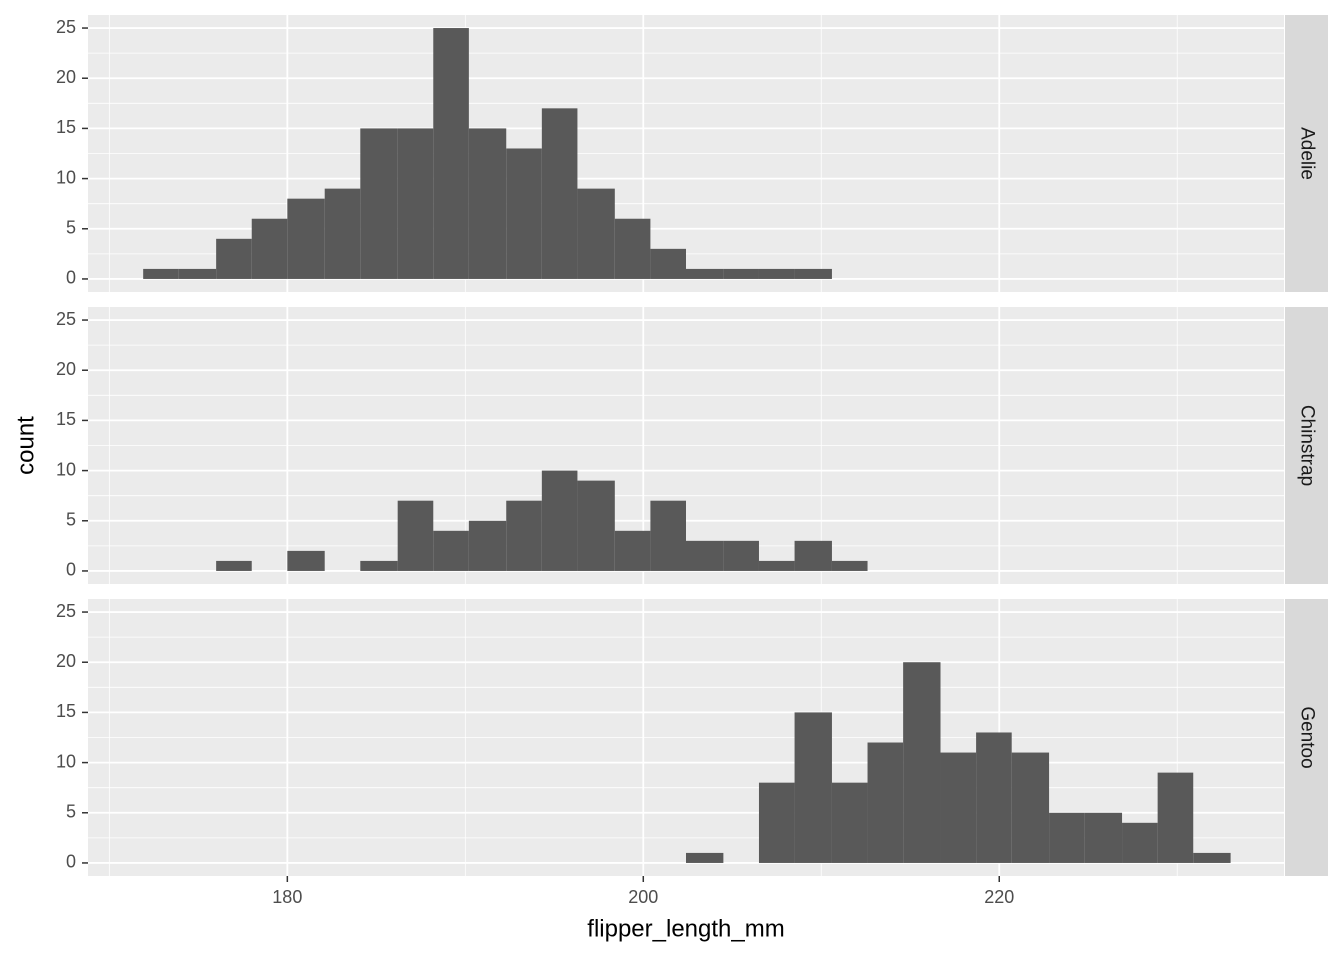  I want to click on strip-label: Adelie, so click(1306, 153).